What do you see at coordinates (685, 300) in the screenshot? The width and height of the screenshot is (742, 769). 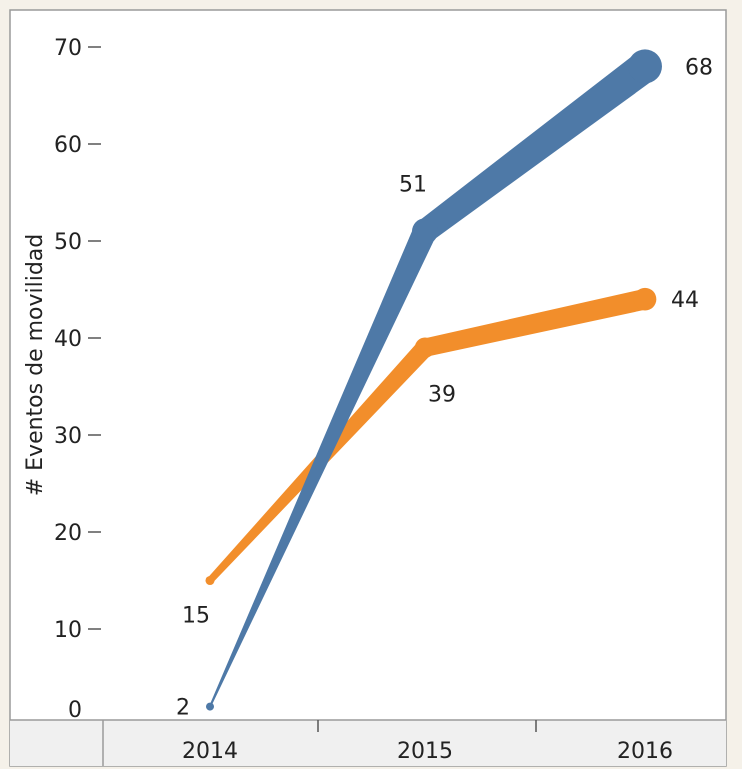 I see `data-label: 44` at bounding box center [685, 300].